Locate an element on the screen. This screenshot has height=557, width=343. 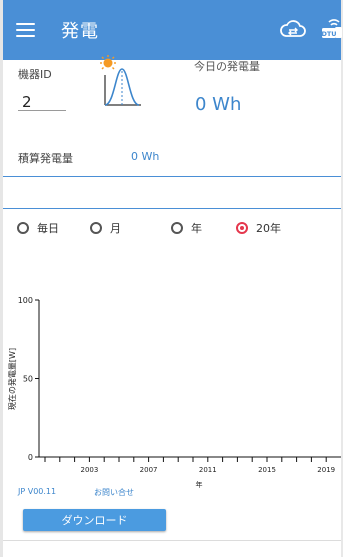
dtu-label: DTU is located at coordinates (328, 34).